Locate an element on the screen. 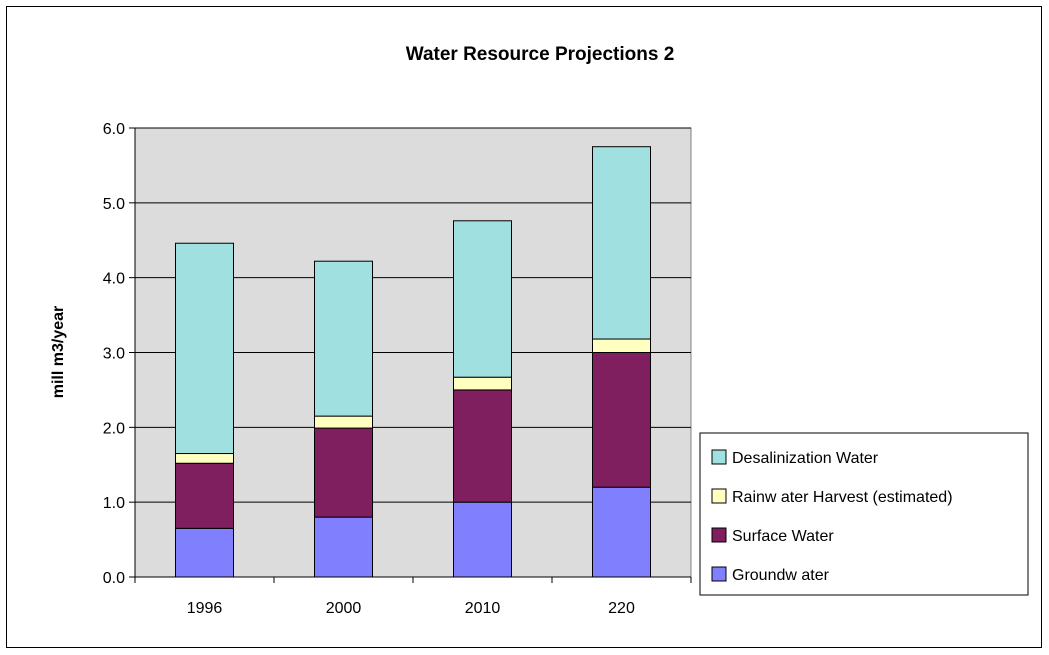 The width and height of the screenshot is (1049, 655). legend-box is located at coordinates (864, 514).